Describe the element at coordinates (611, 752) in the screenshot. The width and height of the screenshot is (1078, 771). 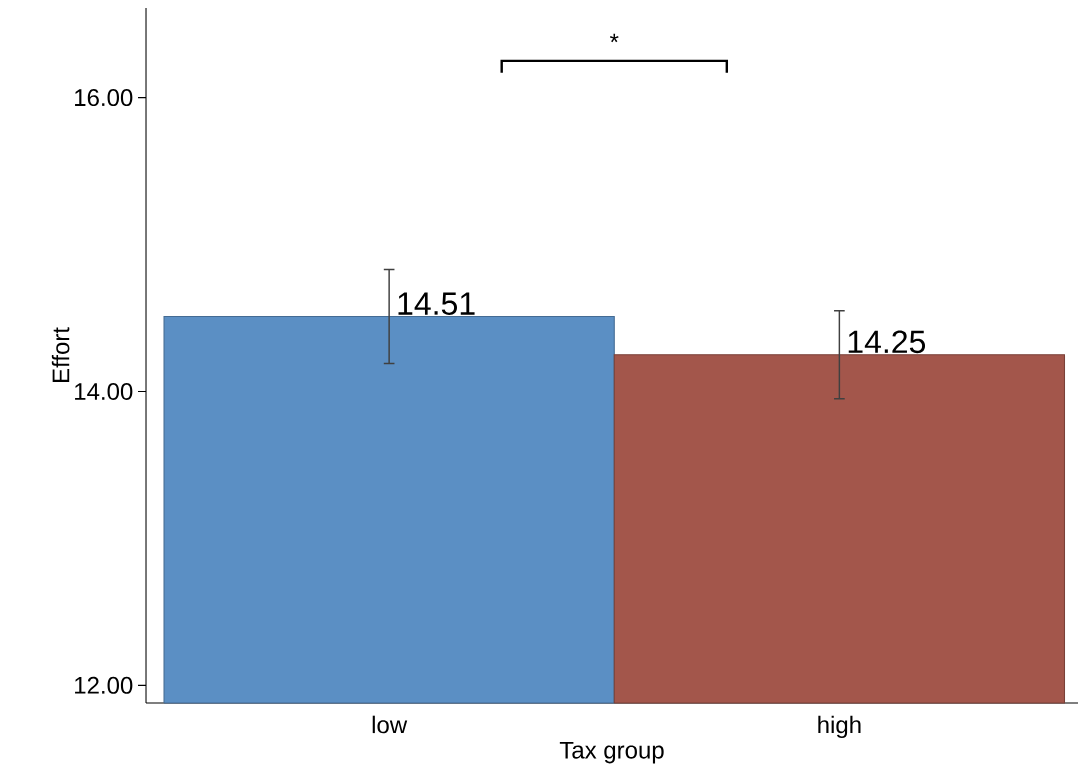
I see `x-axis-title: Tax group` at that location.